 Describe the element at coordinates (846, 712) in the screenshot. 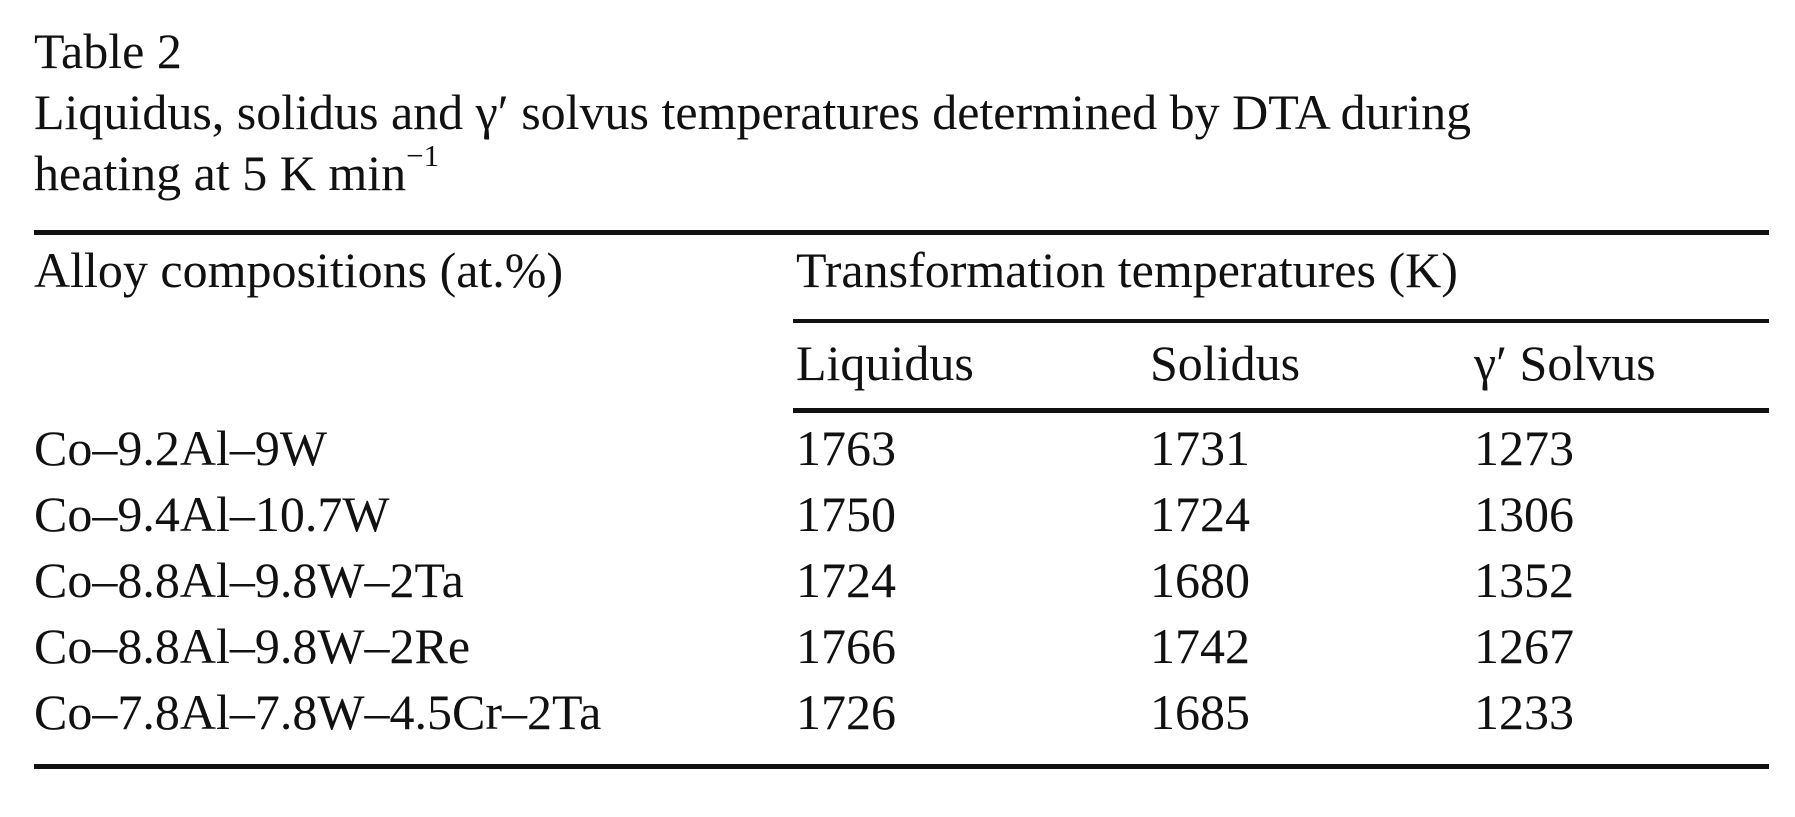

I see `cell-liquidus: 1726` at that location.